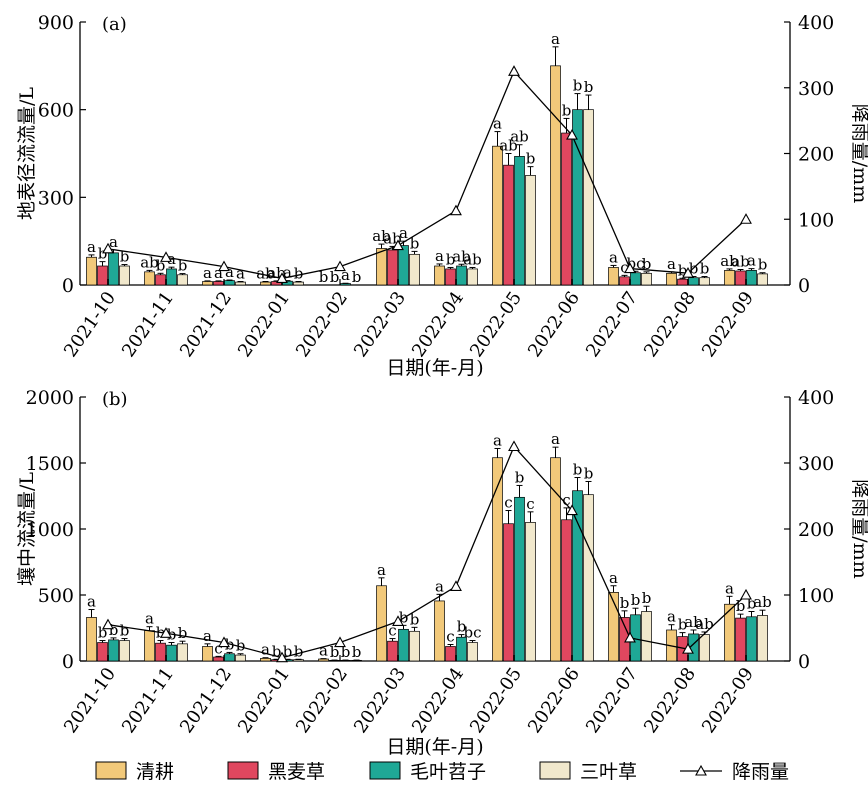  Describe the element at coordinates (264, 700) in the screenshot. I see `x-tick-label: 2022-01` at that location.